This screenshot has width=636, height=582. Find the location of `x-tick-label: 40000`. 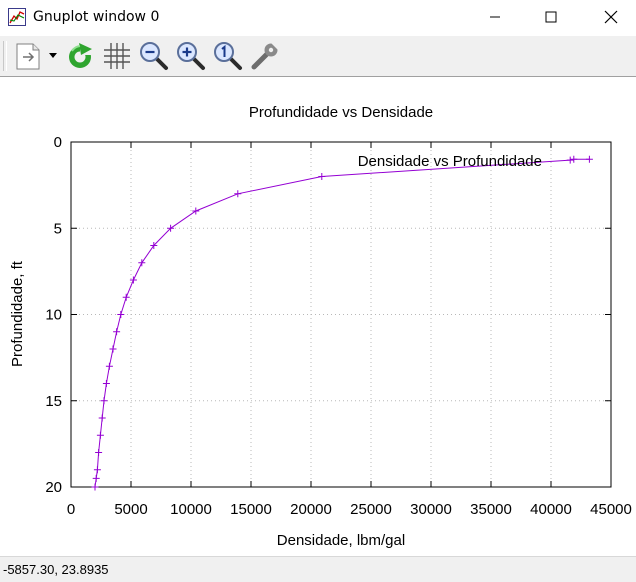

x-tick-label: 40000 is located at coordinates (551, 509).